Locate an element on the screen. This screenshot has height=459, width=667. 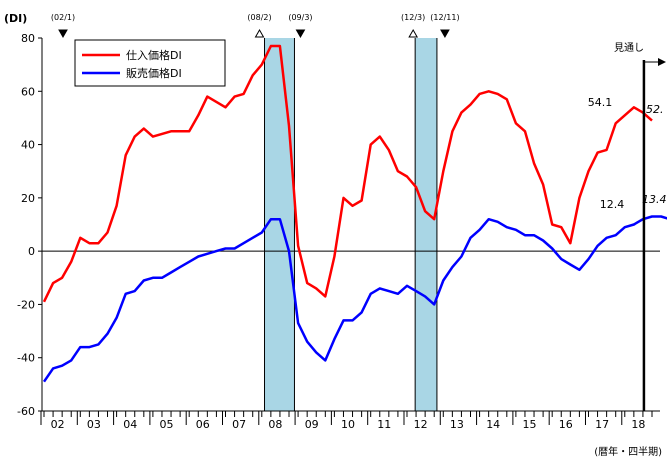
x-tick-label: 08 is located at coordinates (275, 424).